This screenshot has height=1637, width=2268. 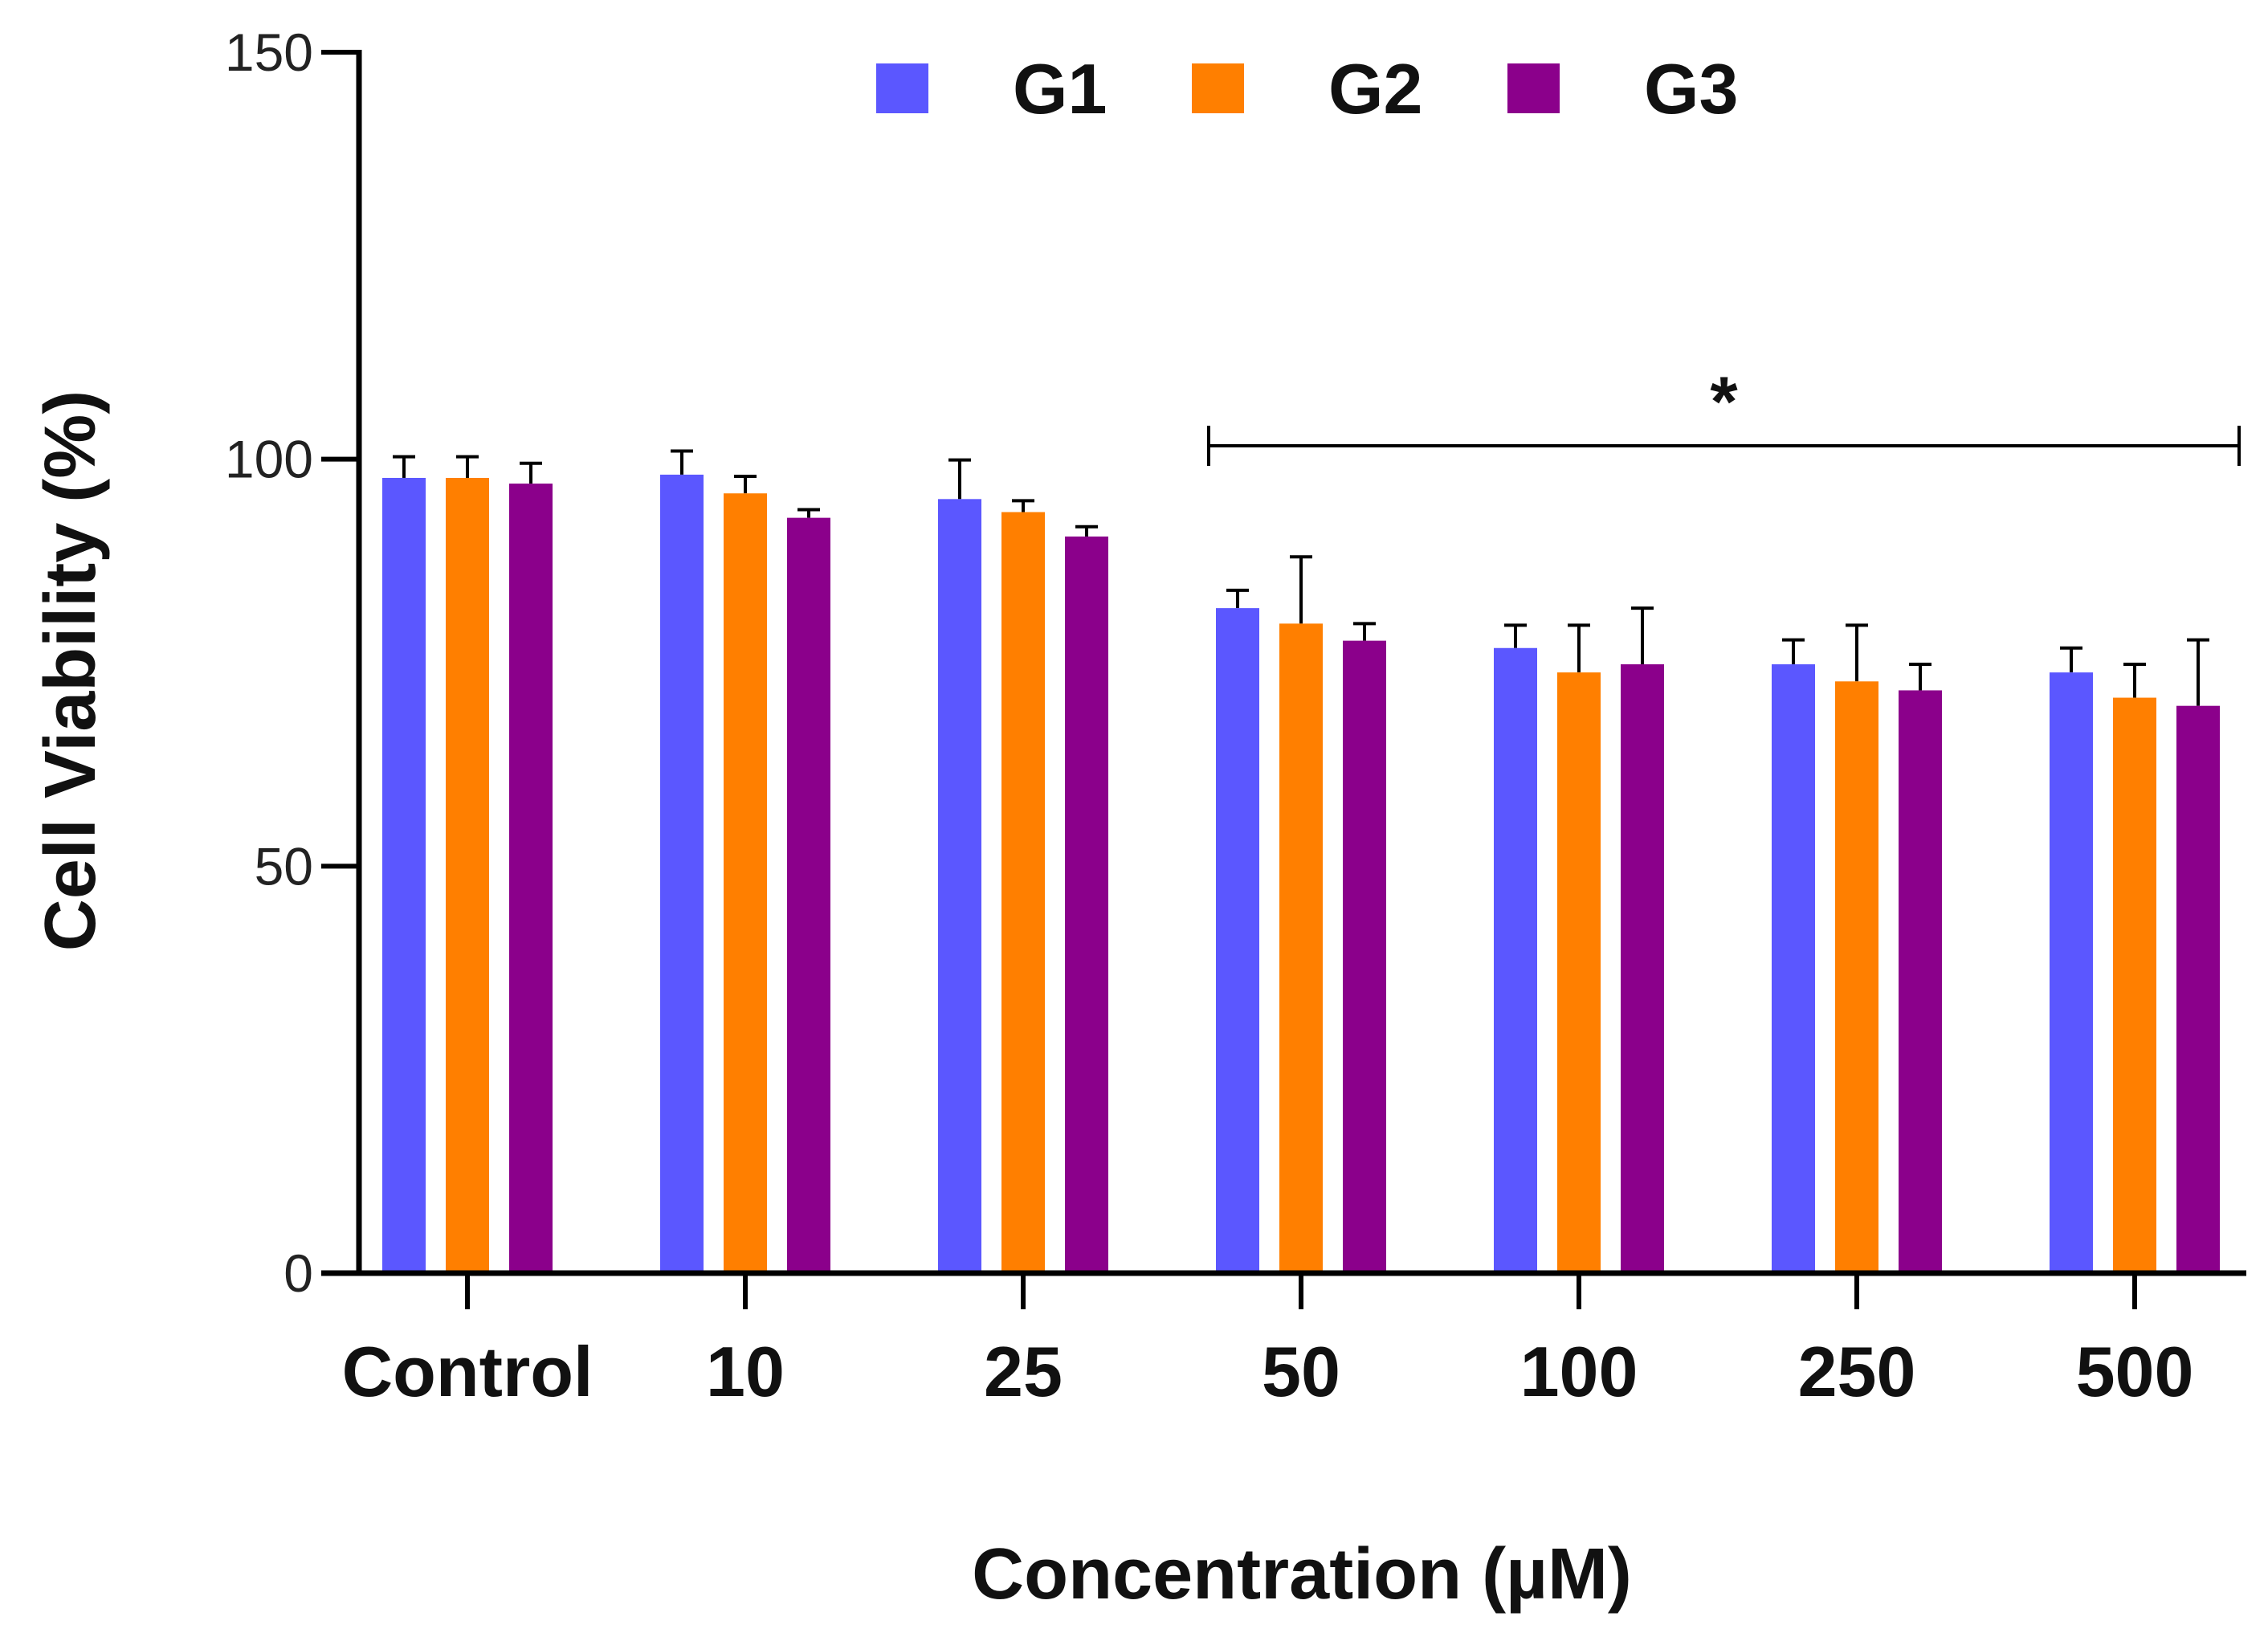 What do you see at coordinates (1691, 89) in the screenshot?
I see `legend-label-G3: G3` at bounding box center [1691, 89].